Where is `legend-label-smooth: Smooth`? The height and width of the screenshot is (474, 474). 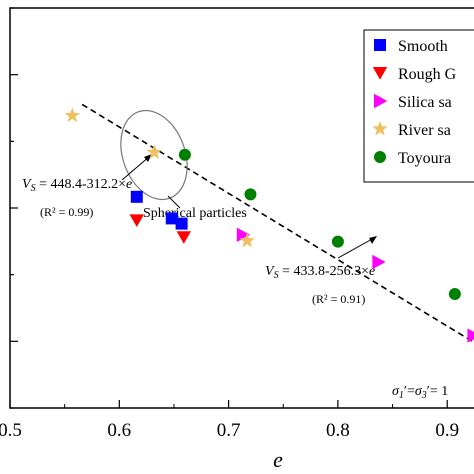 legend-label-smooth: Smooth is located at coordinates (423, 46).